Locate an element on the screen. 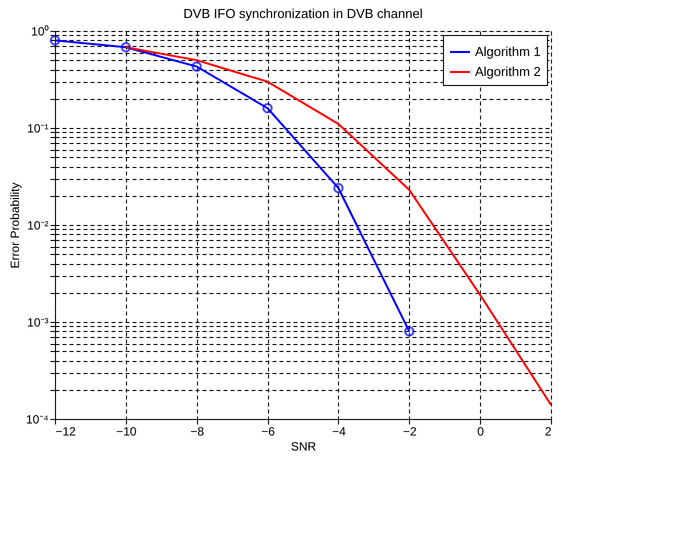  x-tick-label: −6 is located at coordinates (268, 431).